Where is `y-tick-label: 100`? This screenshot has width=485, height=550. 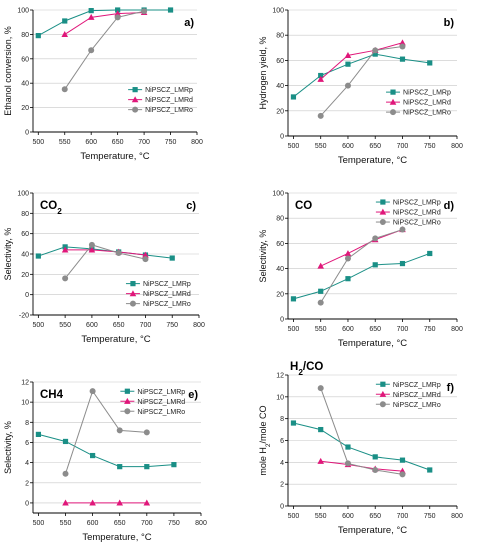 y-tick-label: 100 is located at coordinates (23, 194).